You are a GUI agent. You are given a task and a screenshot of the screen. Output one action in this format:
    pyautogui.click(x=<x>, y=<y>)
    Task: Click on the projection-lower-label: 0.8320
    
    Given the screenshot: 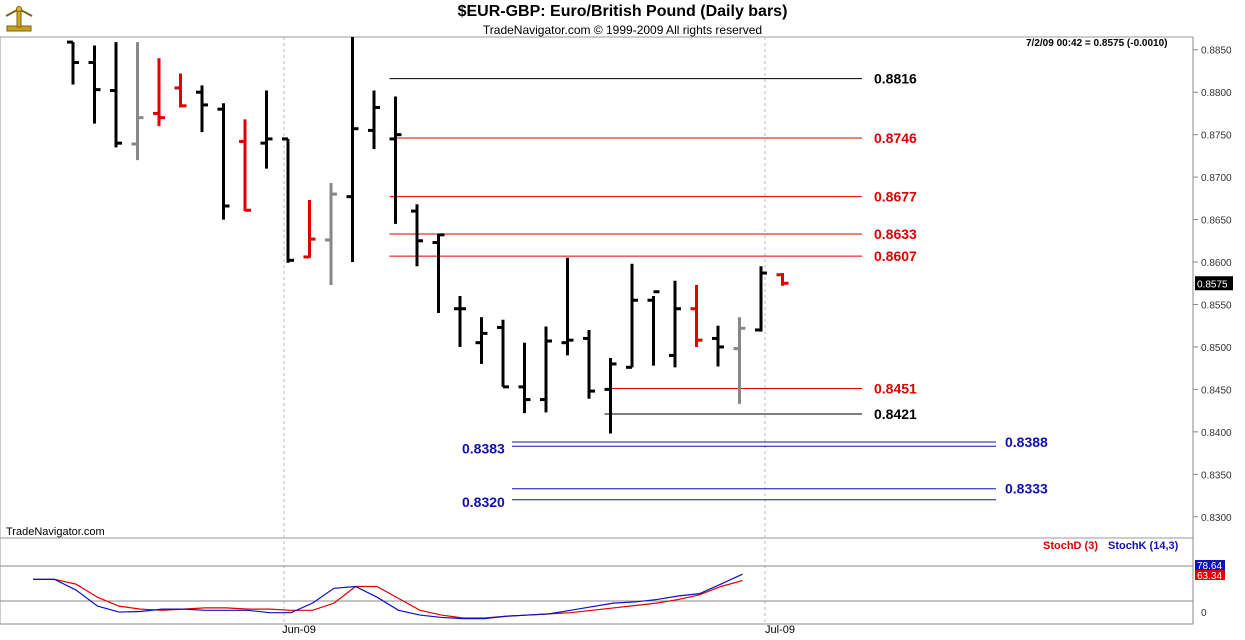 What is the action you would take?
    pyautogui.click(x=483, y=502)
    